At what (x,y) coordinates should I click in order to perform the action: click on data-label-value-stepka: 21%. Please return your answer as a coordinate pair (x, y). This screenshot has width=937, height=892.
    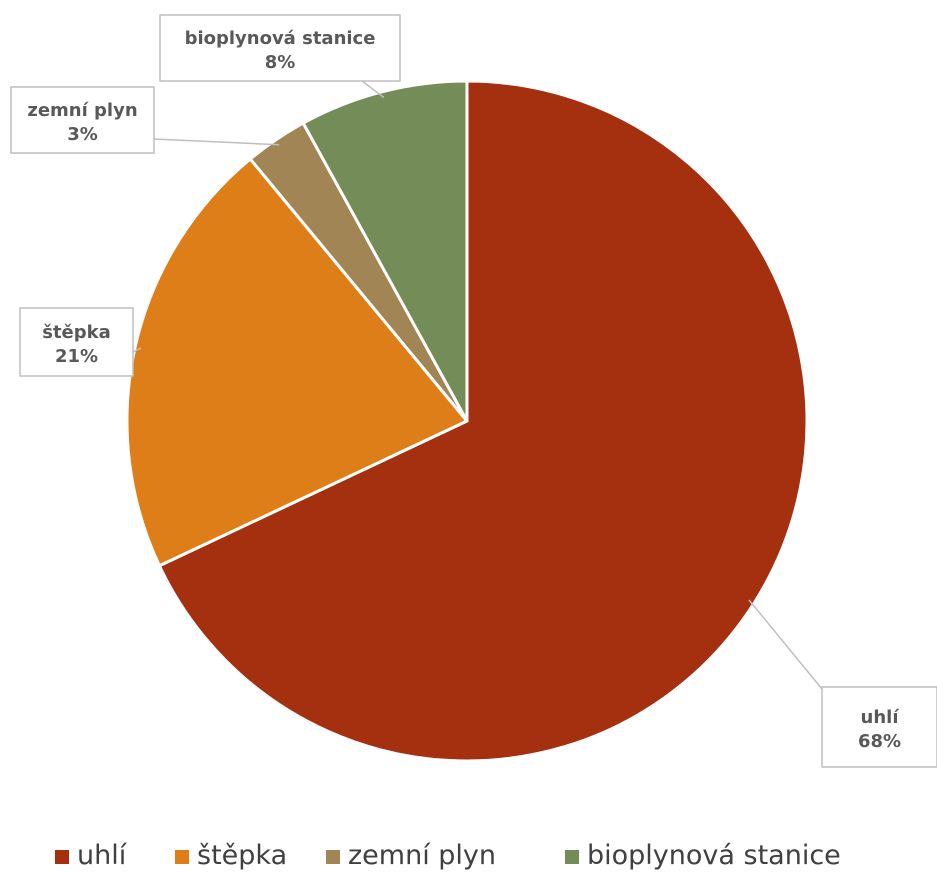
    Looking at the image, I should click on (76, 356).